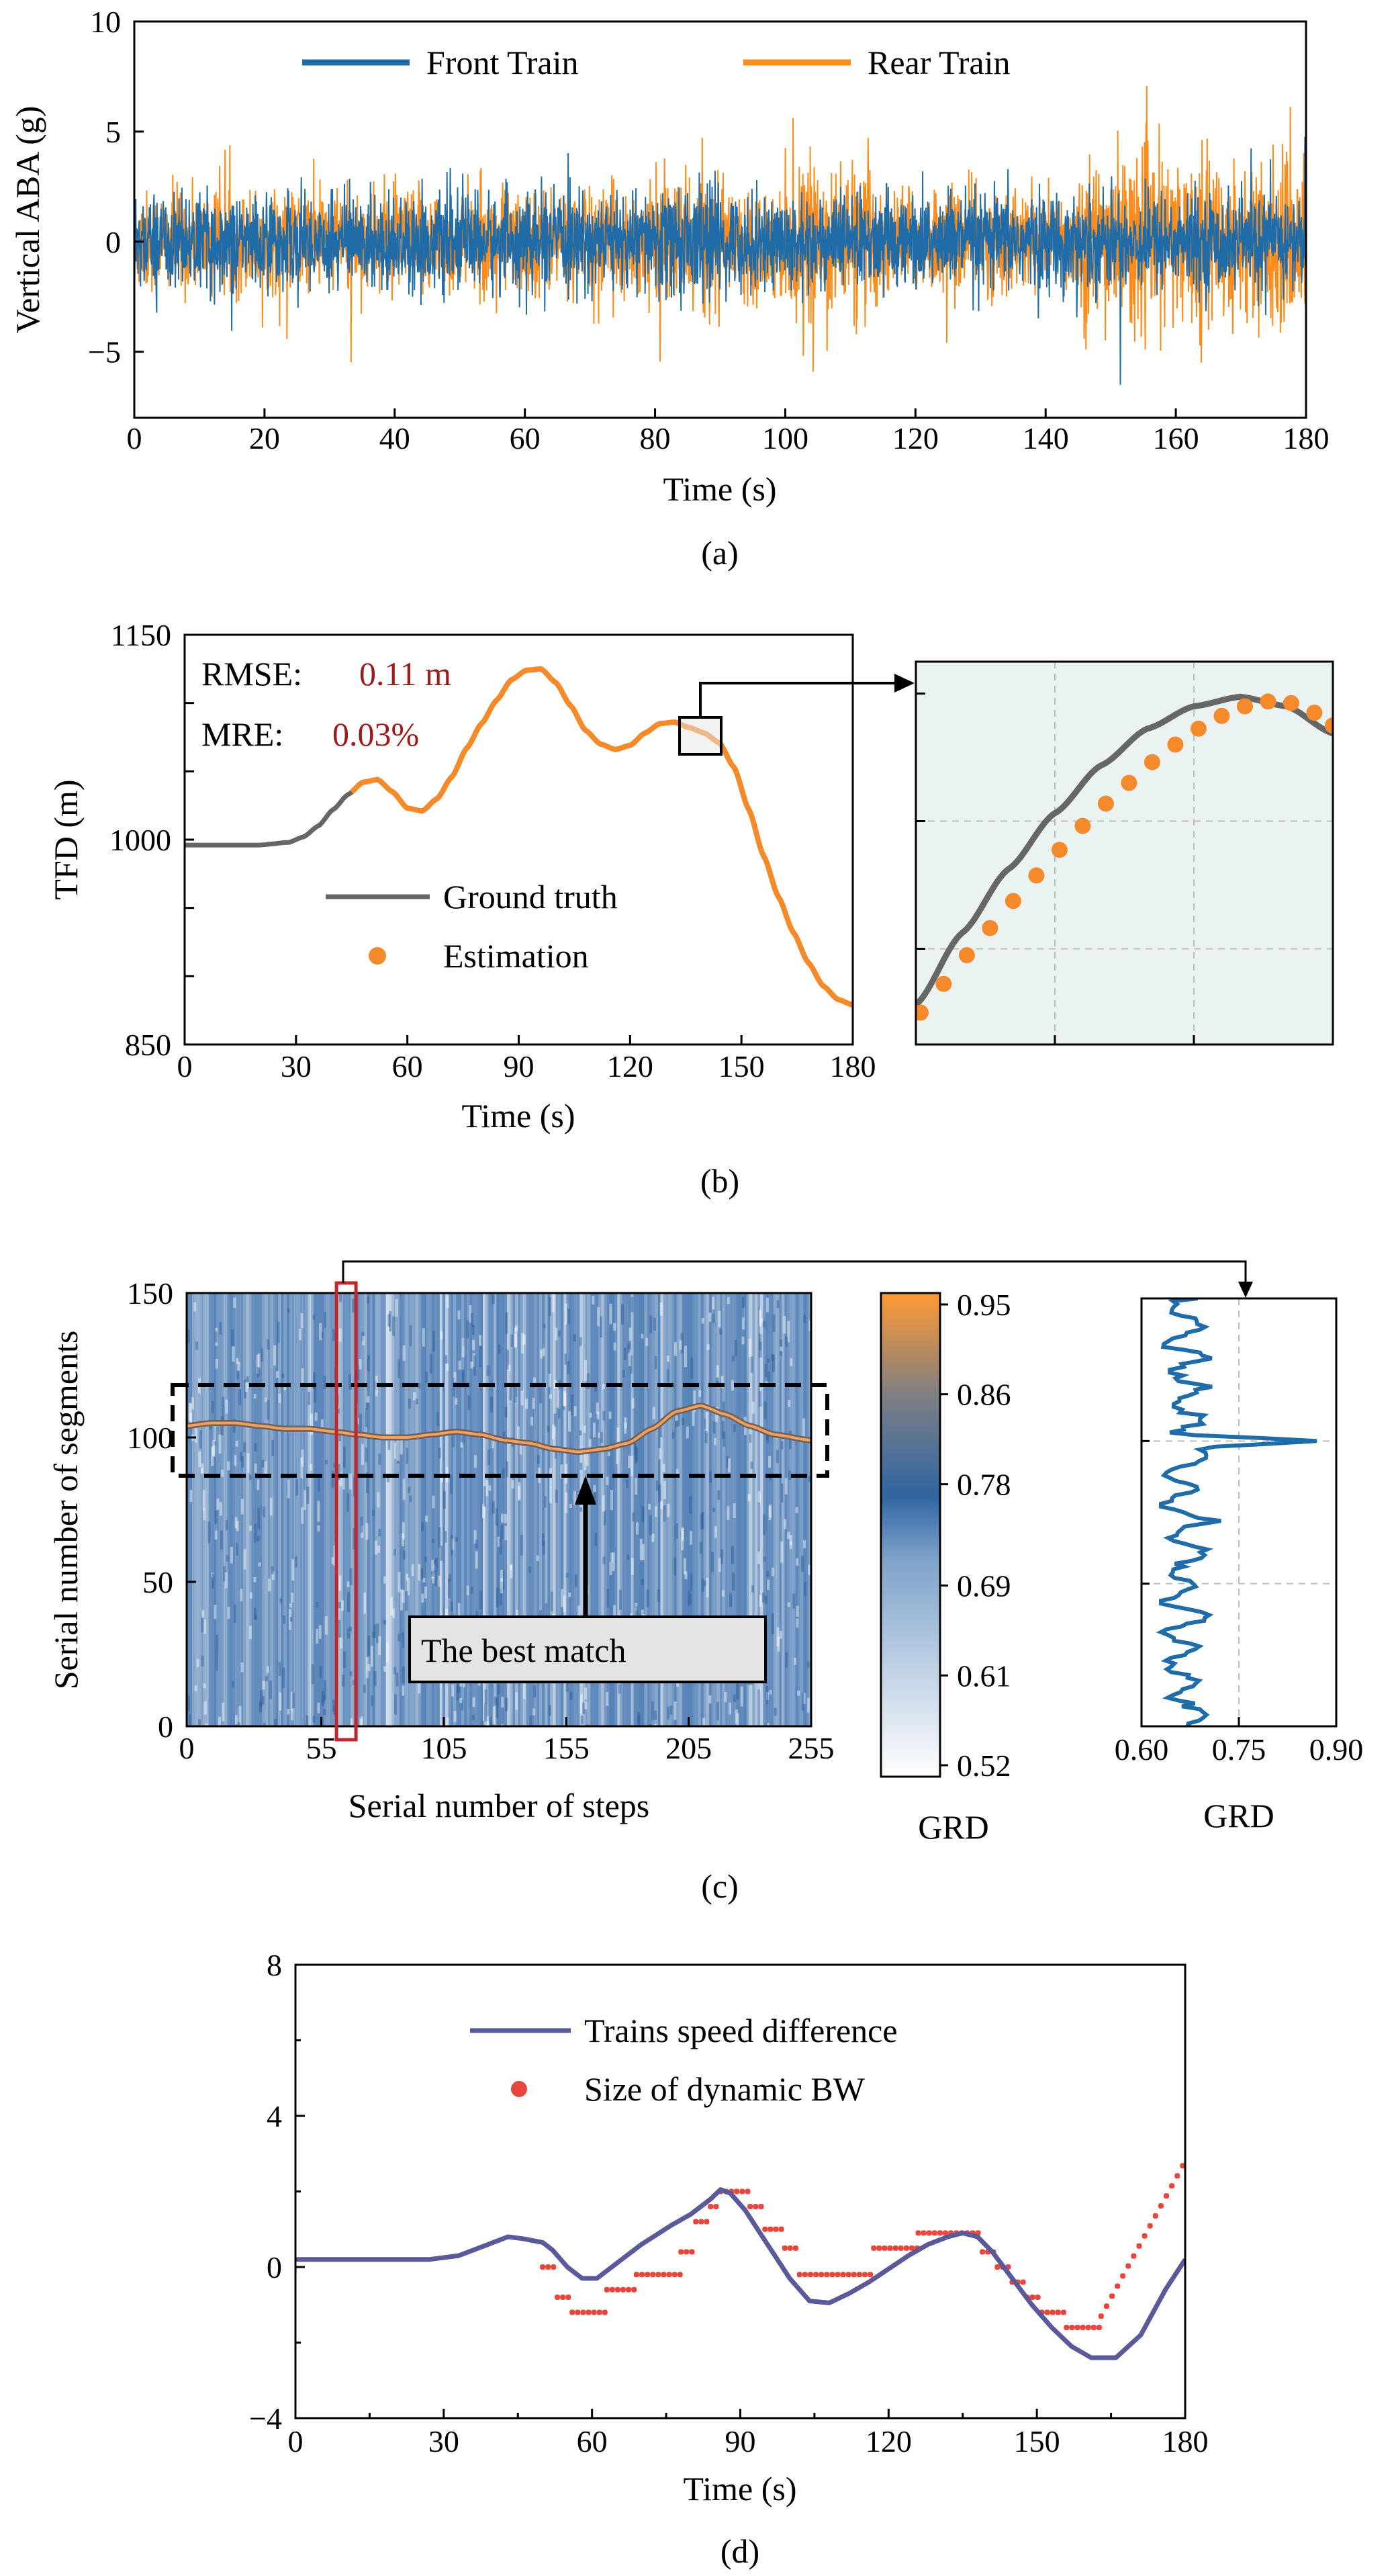 This screenshot has width=1396, height=2576. Describe the element at coordinates (502, 63) in the screenshot. I see `a-legend-front-label: Front Train` at that location.